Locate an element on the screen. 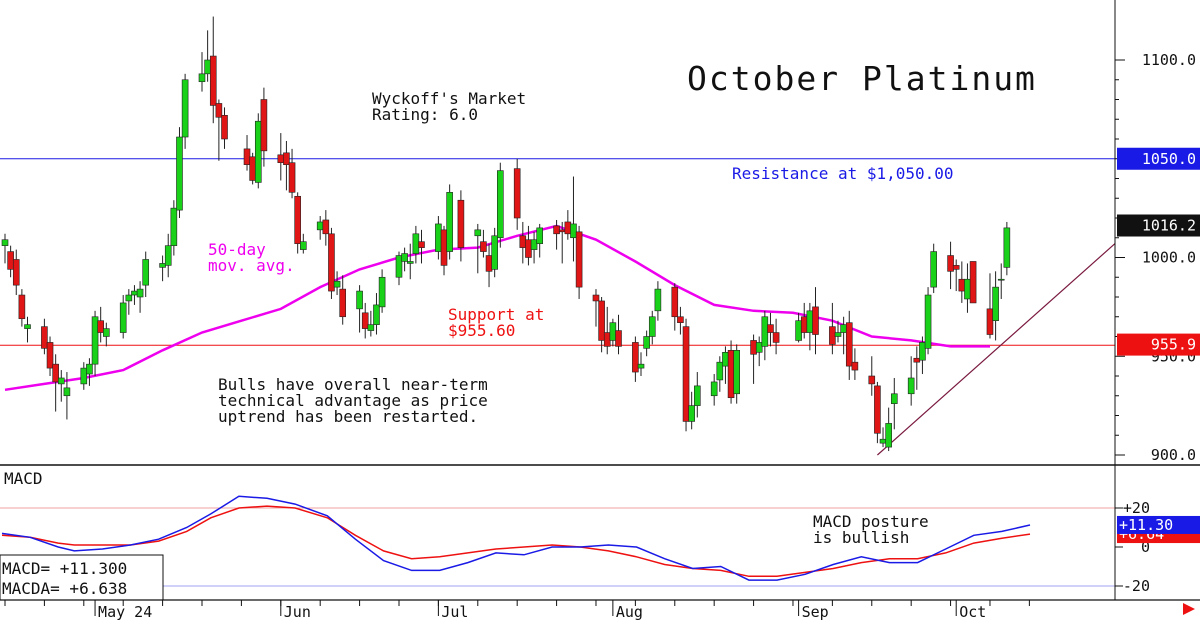 The width and height of the screenshot is (1200, 622). macd-tick-label: +20 is located at coordinates (1136, 508).